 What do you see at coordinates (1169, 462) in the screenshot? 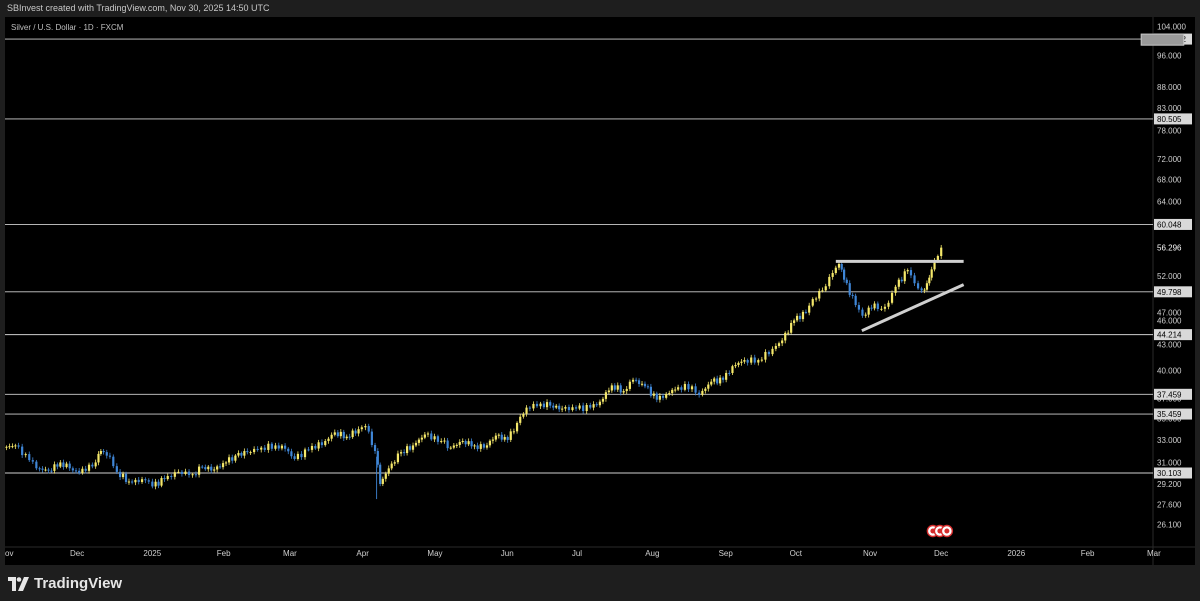
I see `y-tick-label: 31.000` at bounding box center [1169, 462].